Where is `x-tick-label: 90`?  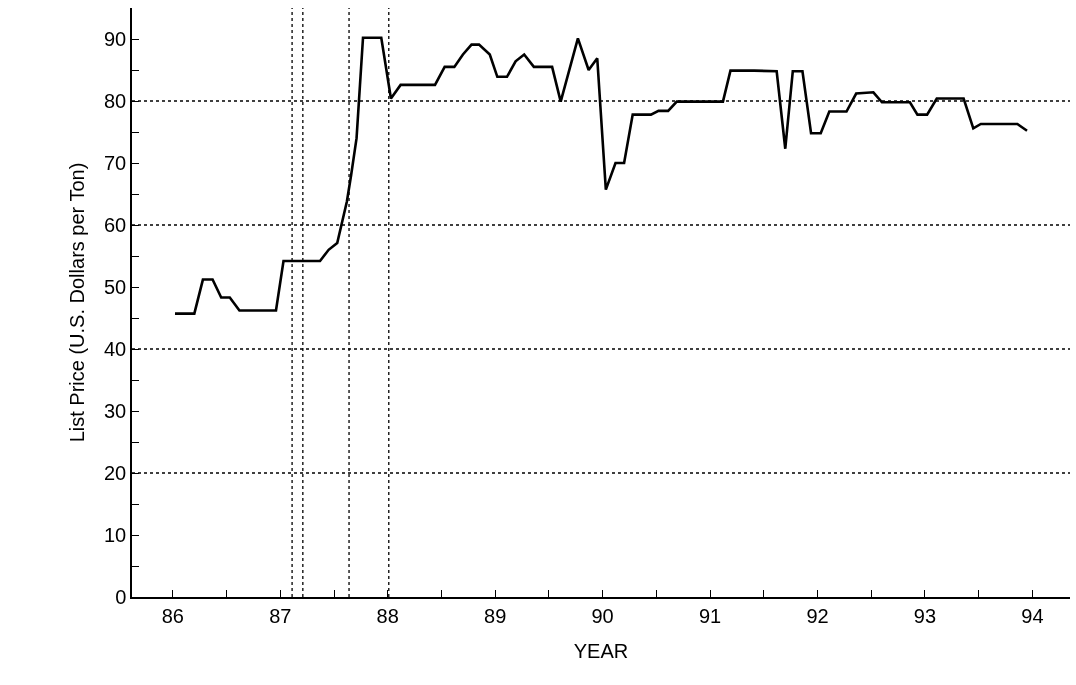
x-tick-label: 90 is located at coordinates (602, 615).